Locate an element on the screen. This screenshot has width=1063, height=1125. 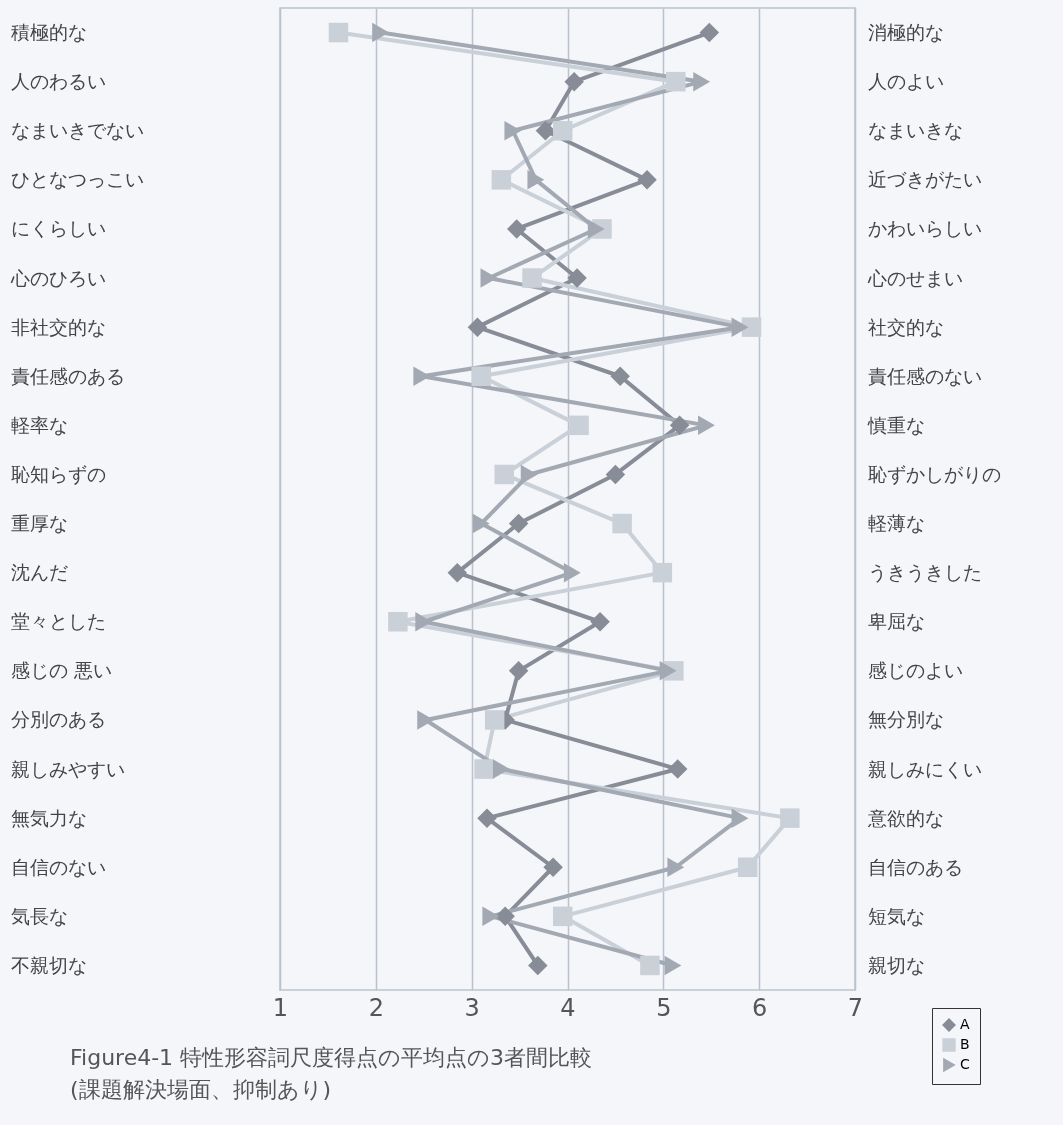
y-tick-label: 積極的な is located at coordinates (48, 32).